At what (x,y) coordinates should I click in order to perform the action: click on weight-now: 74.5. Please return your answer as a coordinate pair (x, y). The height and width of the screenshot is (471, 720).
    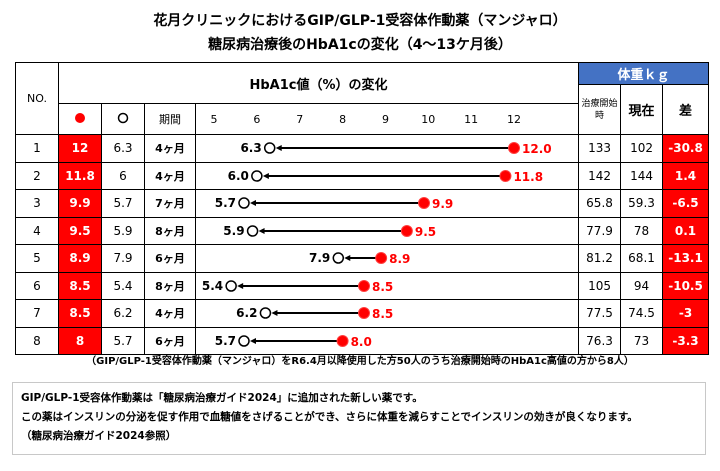
    Looking at the image, I should click on (642, 313).